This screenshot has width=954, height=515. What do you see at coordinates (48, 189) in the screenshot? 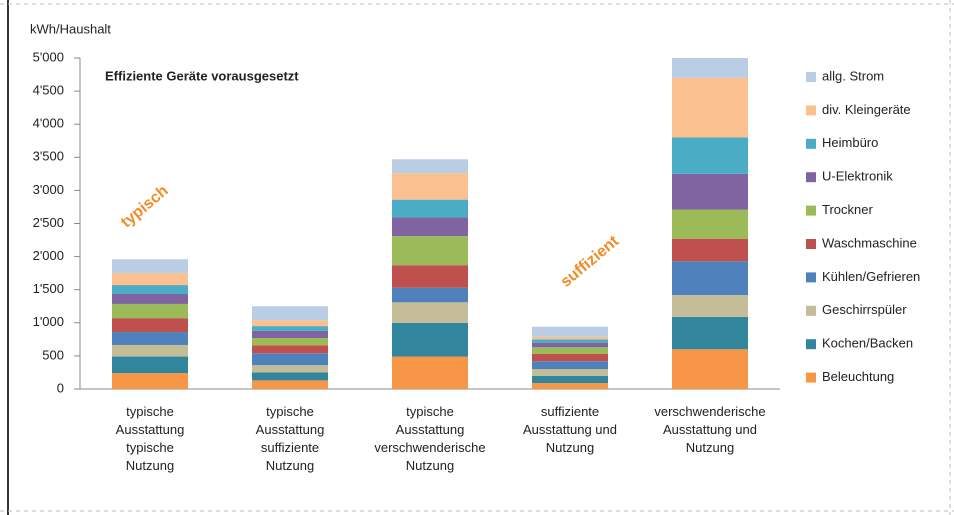
I see `y-tick-label: 3'000` at bounding box center [48, 189].